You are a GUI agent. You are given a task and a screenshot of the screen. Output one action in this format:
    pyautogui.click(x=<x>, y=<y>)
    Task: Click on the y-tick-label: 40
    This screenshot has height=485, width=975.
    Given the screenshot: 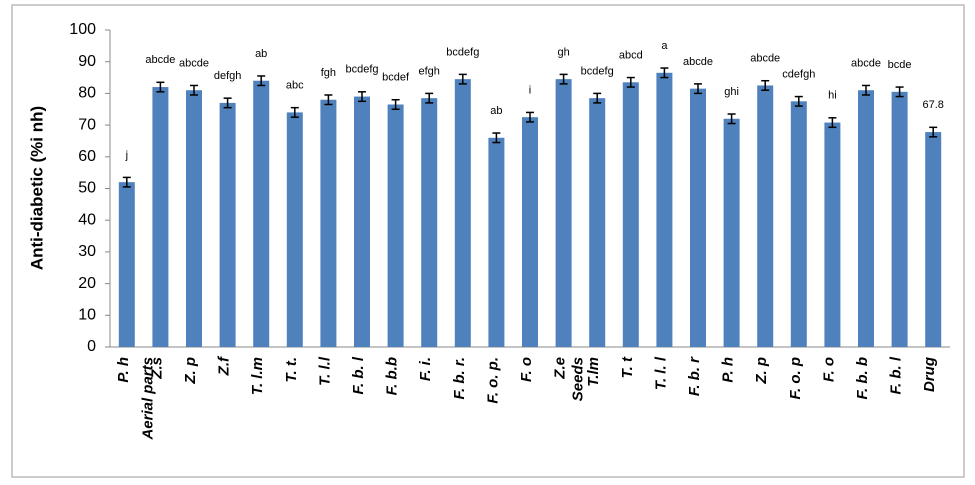 What is the action you would take?
    pyautogui.click(x=87, y=219)
    